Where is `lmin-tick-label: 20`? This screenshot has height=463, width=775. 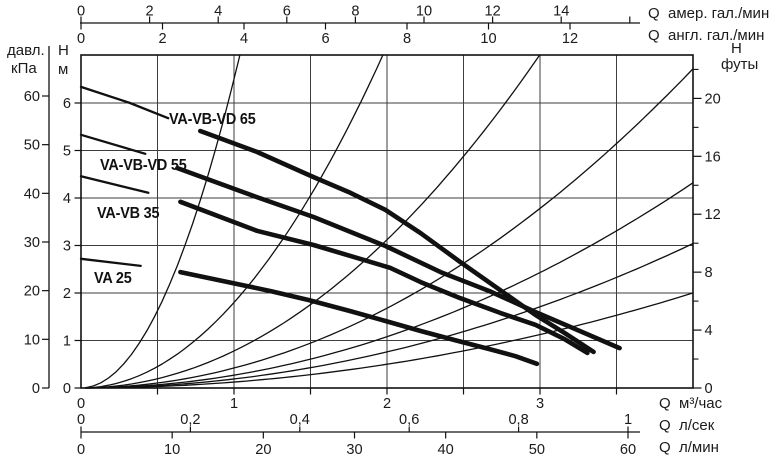 lmin-tick-label: 20 is located at coordinates (263, 450).